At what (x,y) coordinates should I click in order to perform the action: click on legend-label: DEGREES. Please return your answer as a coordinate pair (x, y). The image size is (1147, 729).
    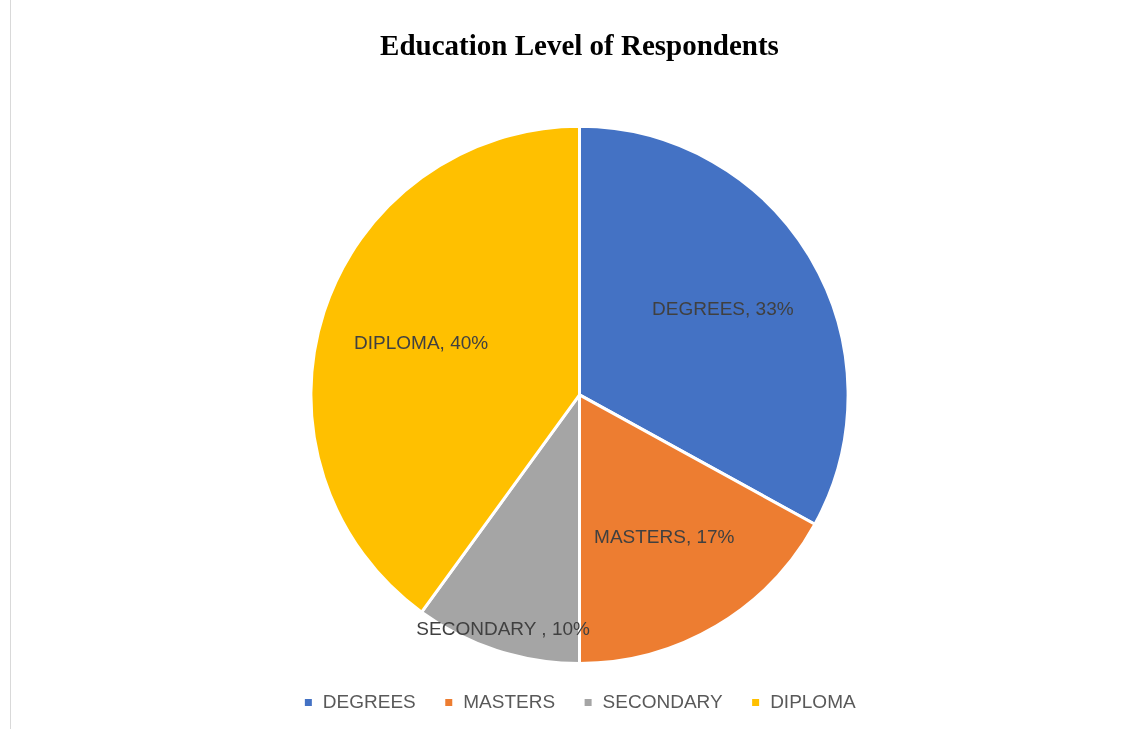
    Looking at the image, I should click on (369, 701).